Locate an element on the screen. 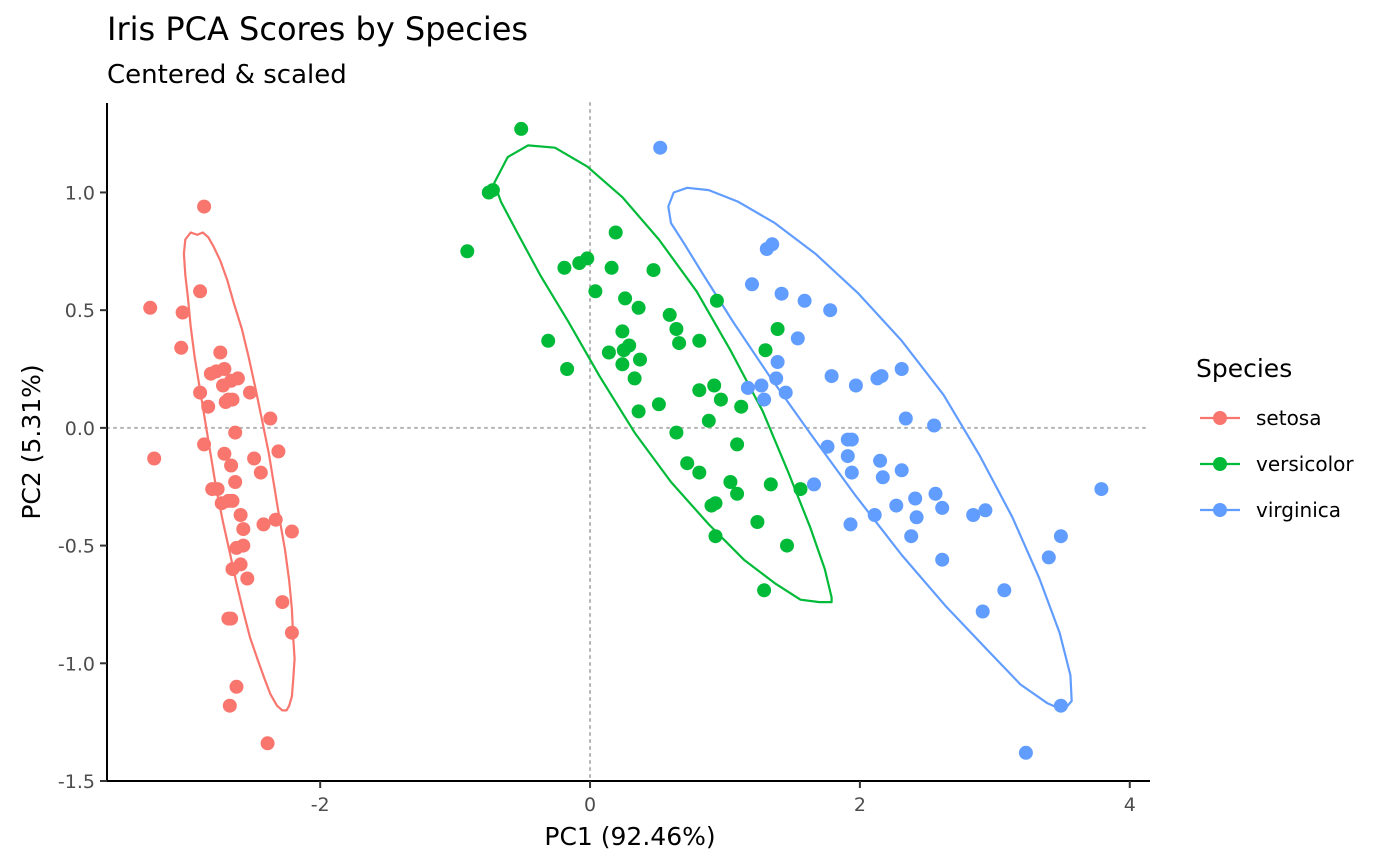  legend-key-point-virginica is located at coordinates (1220, 510).